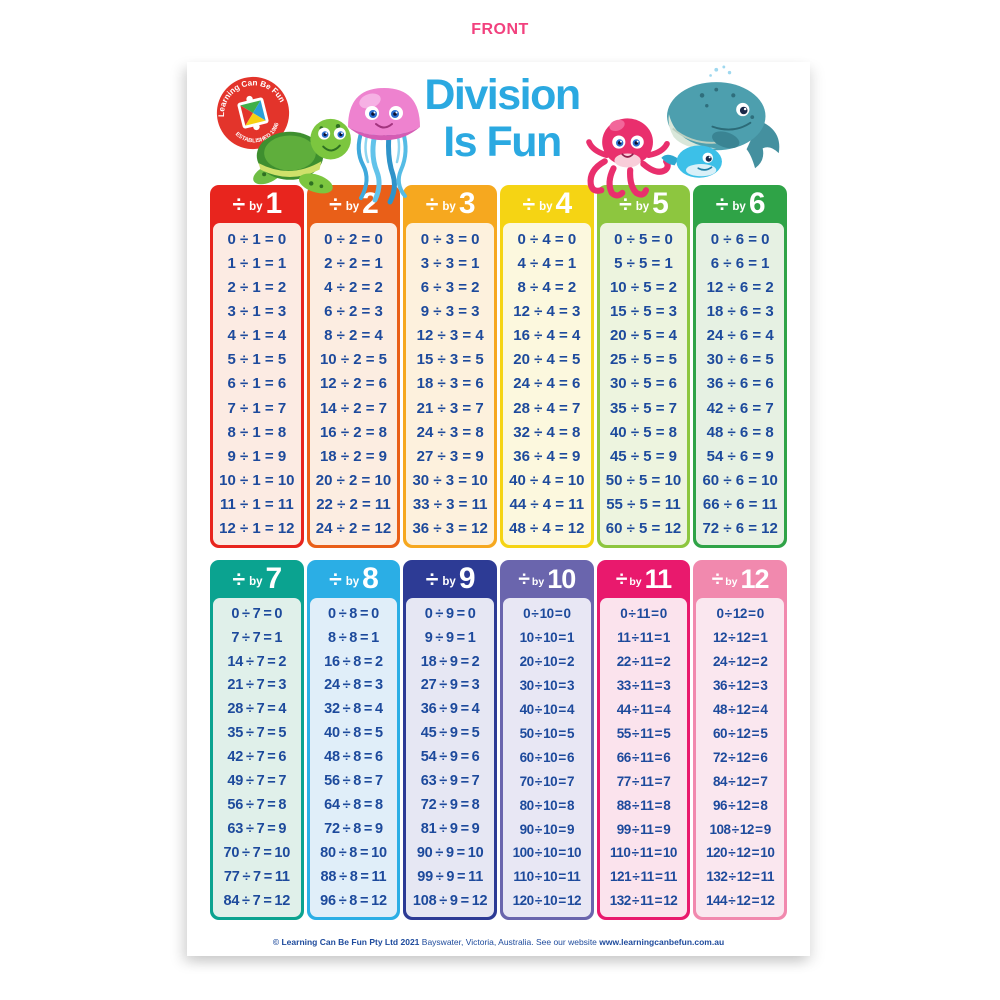  I want to click on equation: 40 ÷ 10 = 4, so click(547, 709).